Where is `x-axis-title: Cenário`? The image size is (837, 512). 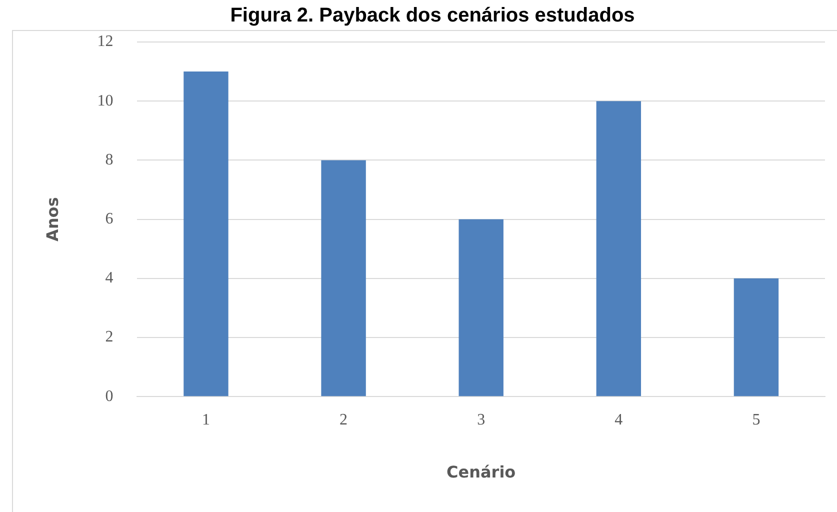 x-axis-title: Cenário is located at coordinates (481, 472).